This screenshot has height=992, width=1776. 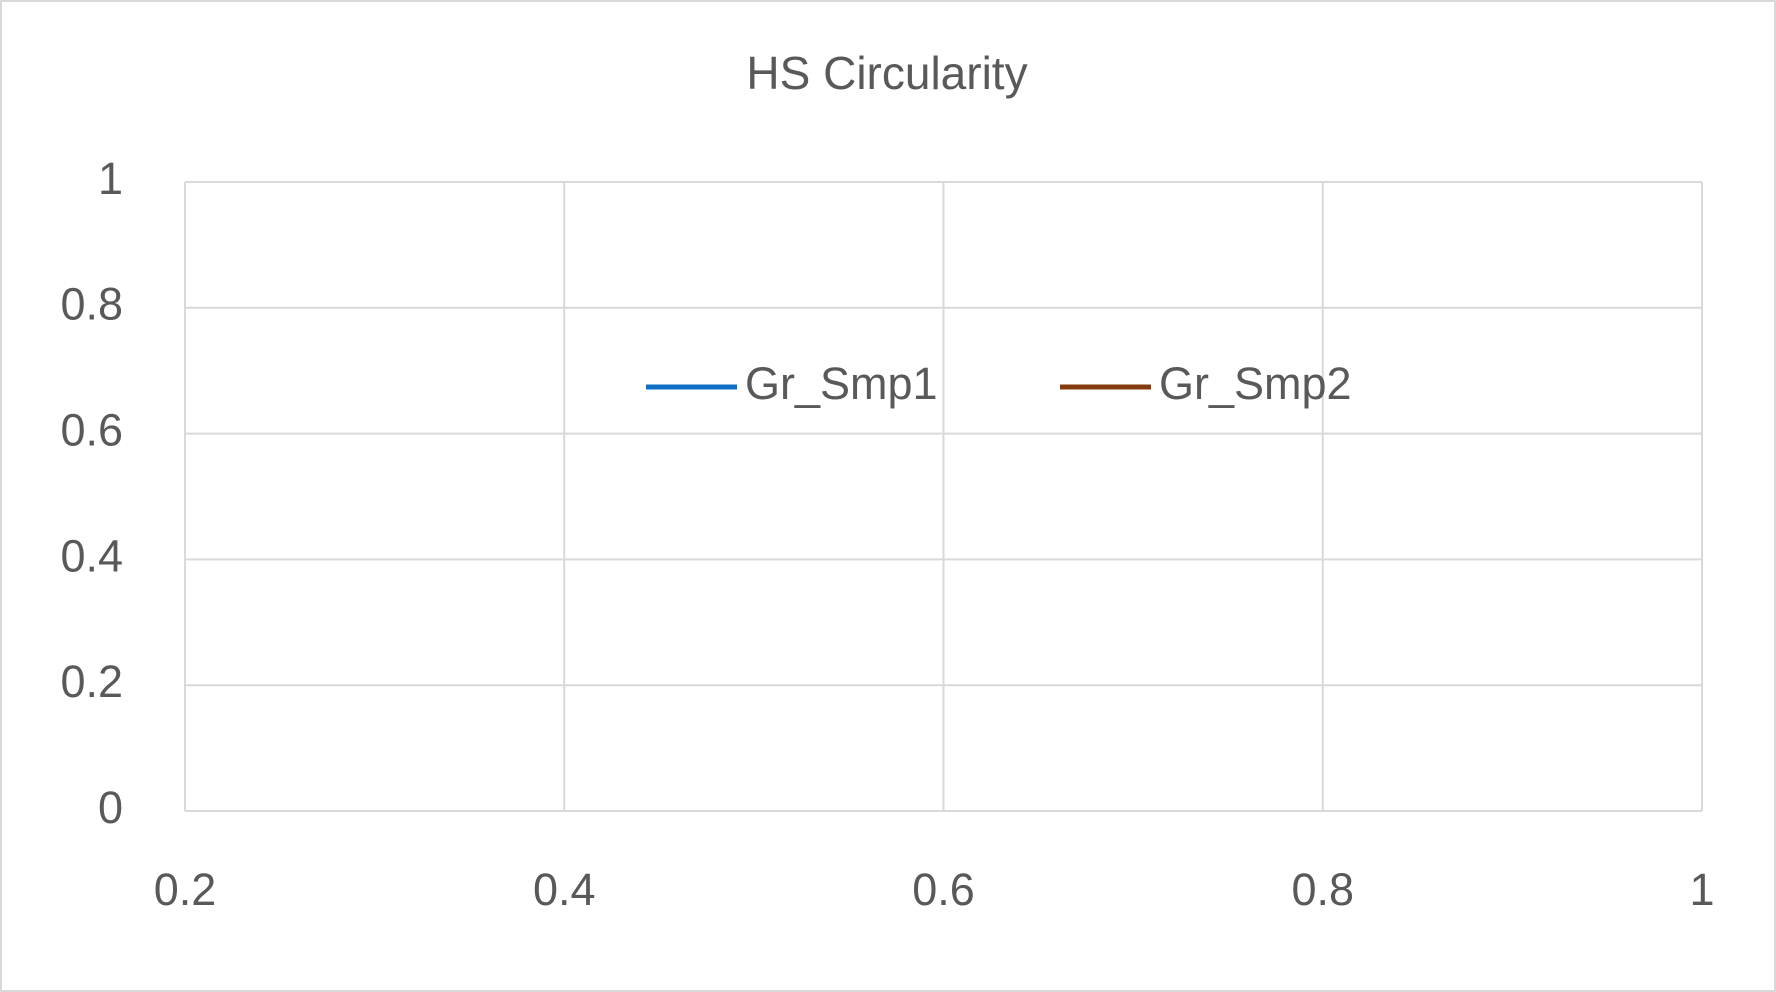 What do you see at coordinates (91, 555) in the screenshot?
I see `y-tick-label: 0.4` at bounding box center [91, 555].